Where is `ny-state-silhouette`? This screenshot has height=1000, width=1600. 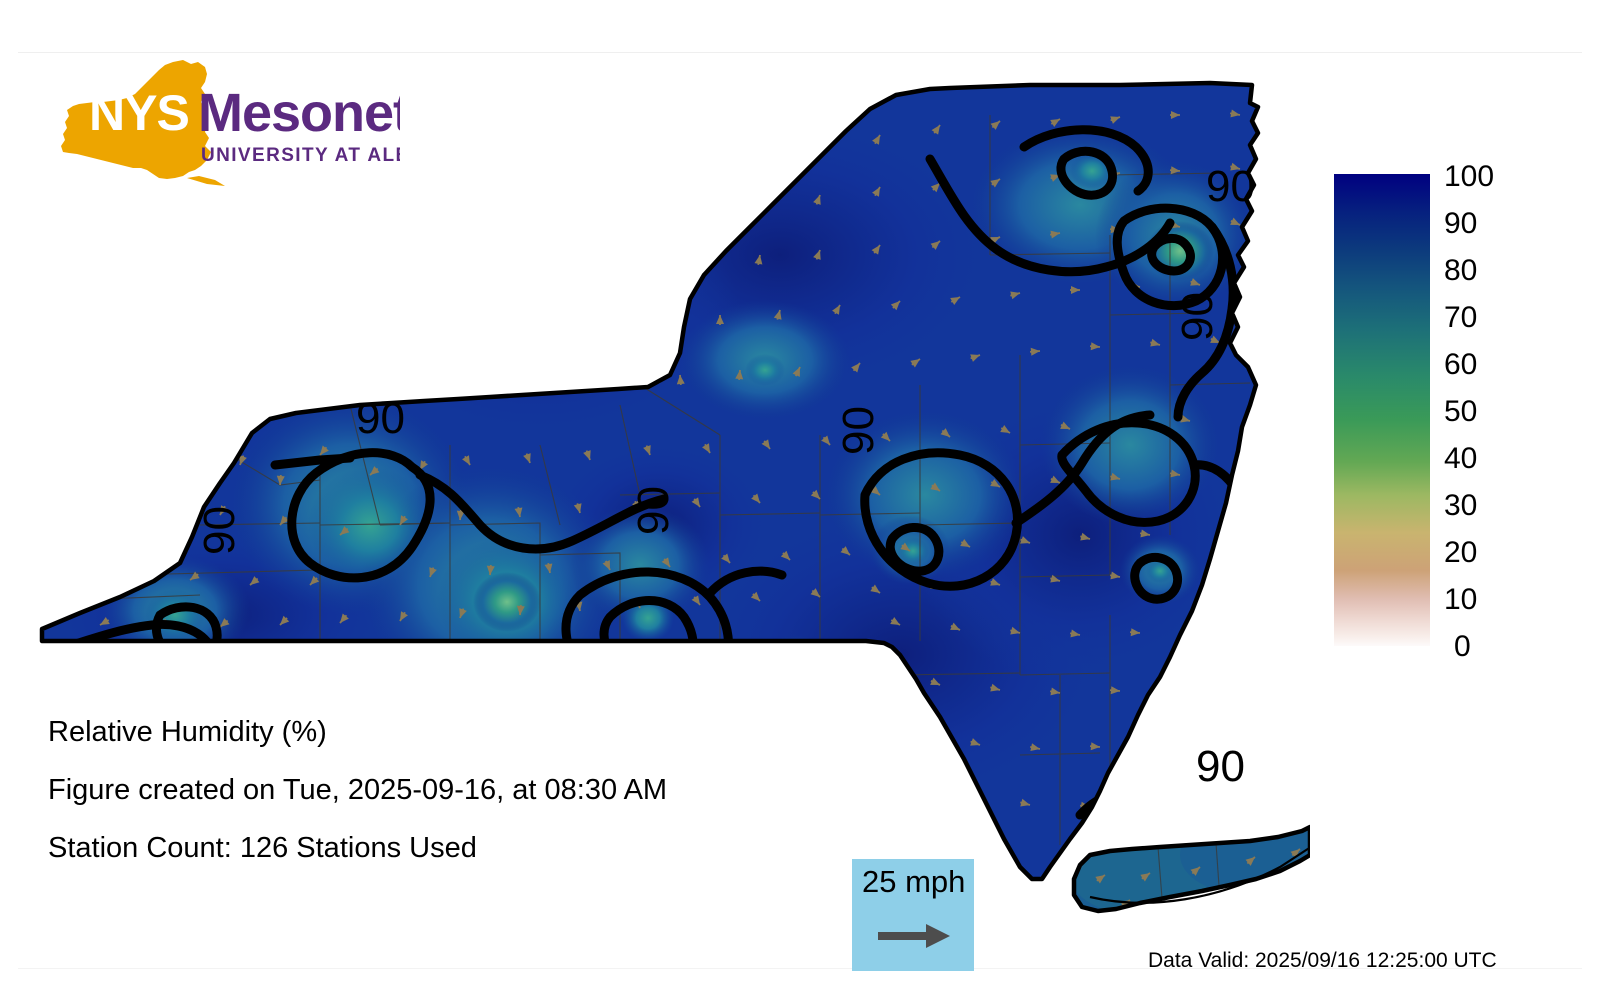
ny-state-silhouette is located at coordinates (136, 119).